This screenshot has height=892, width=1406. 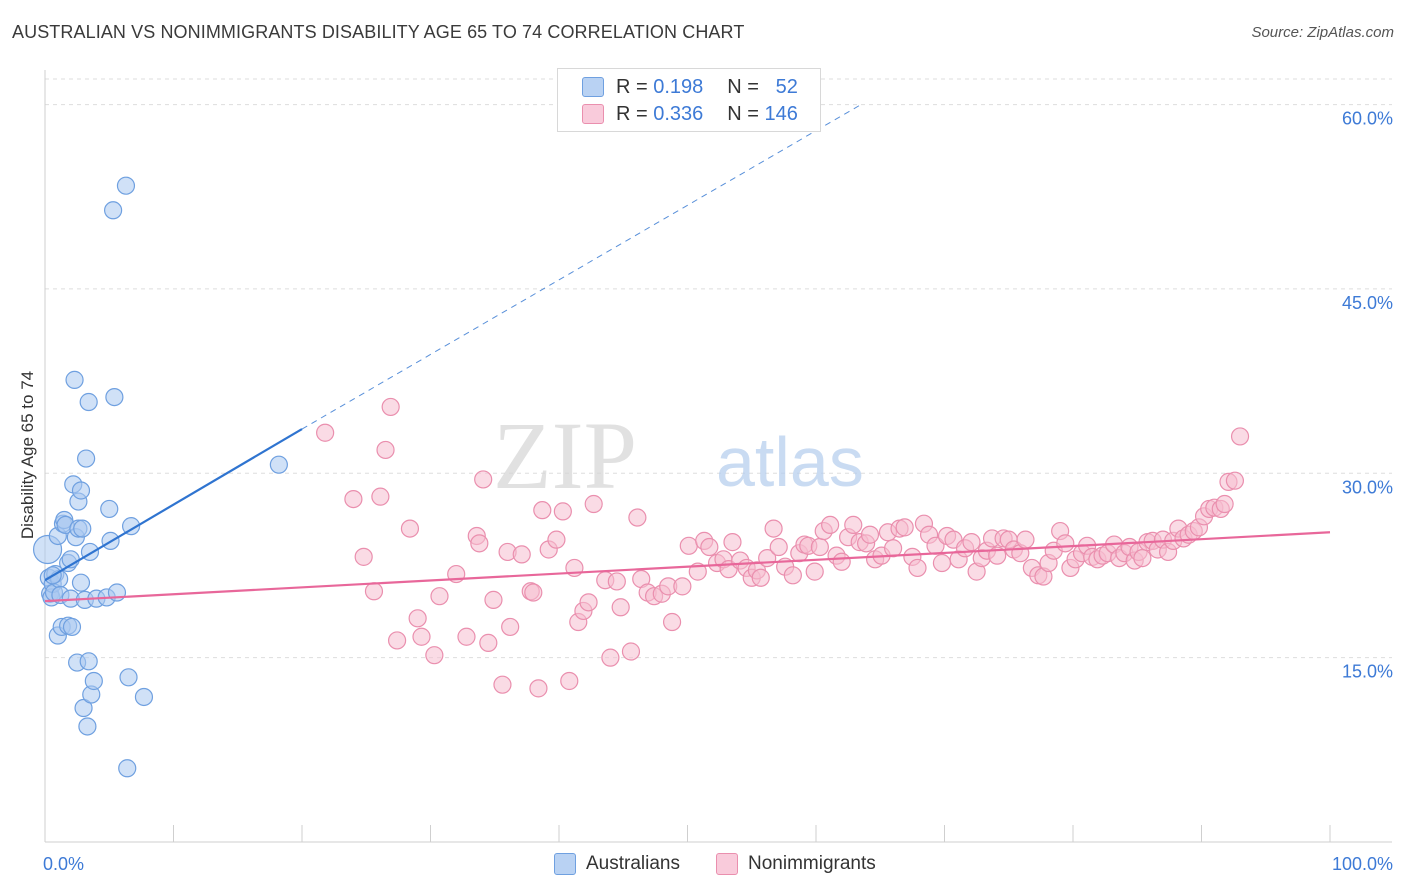 What do you see at coordinates (796, 864) in the screenshot?
I see `bottom-legend-nonimmigrants: Nonimmigrants` at bounding box center [796, 864].